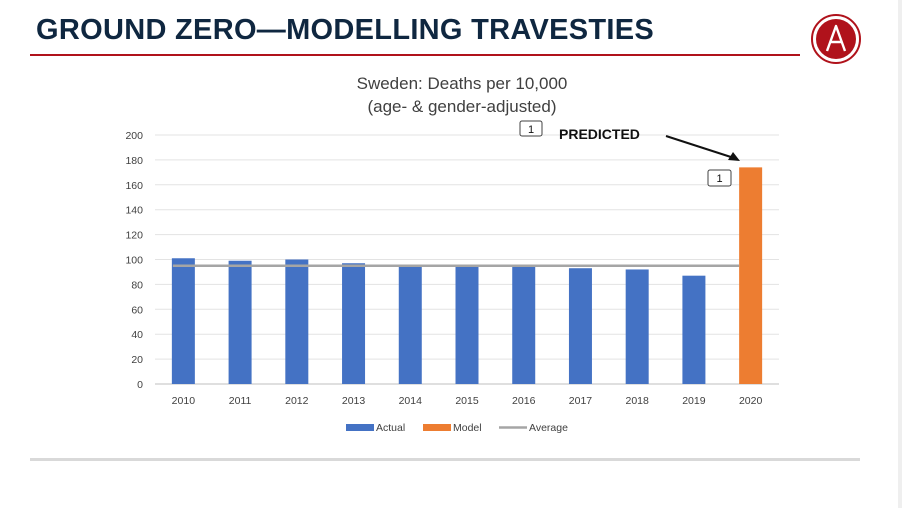 The height and width of the screenshot is (508, 902). I want to click on x-tick-label: 2011, so click(240, 401).